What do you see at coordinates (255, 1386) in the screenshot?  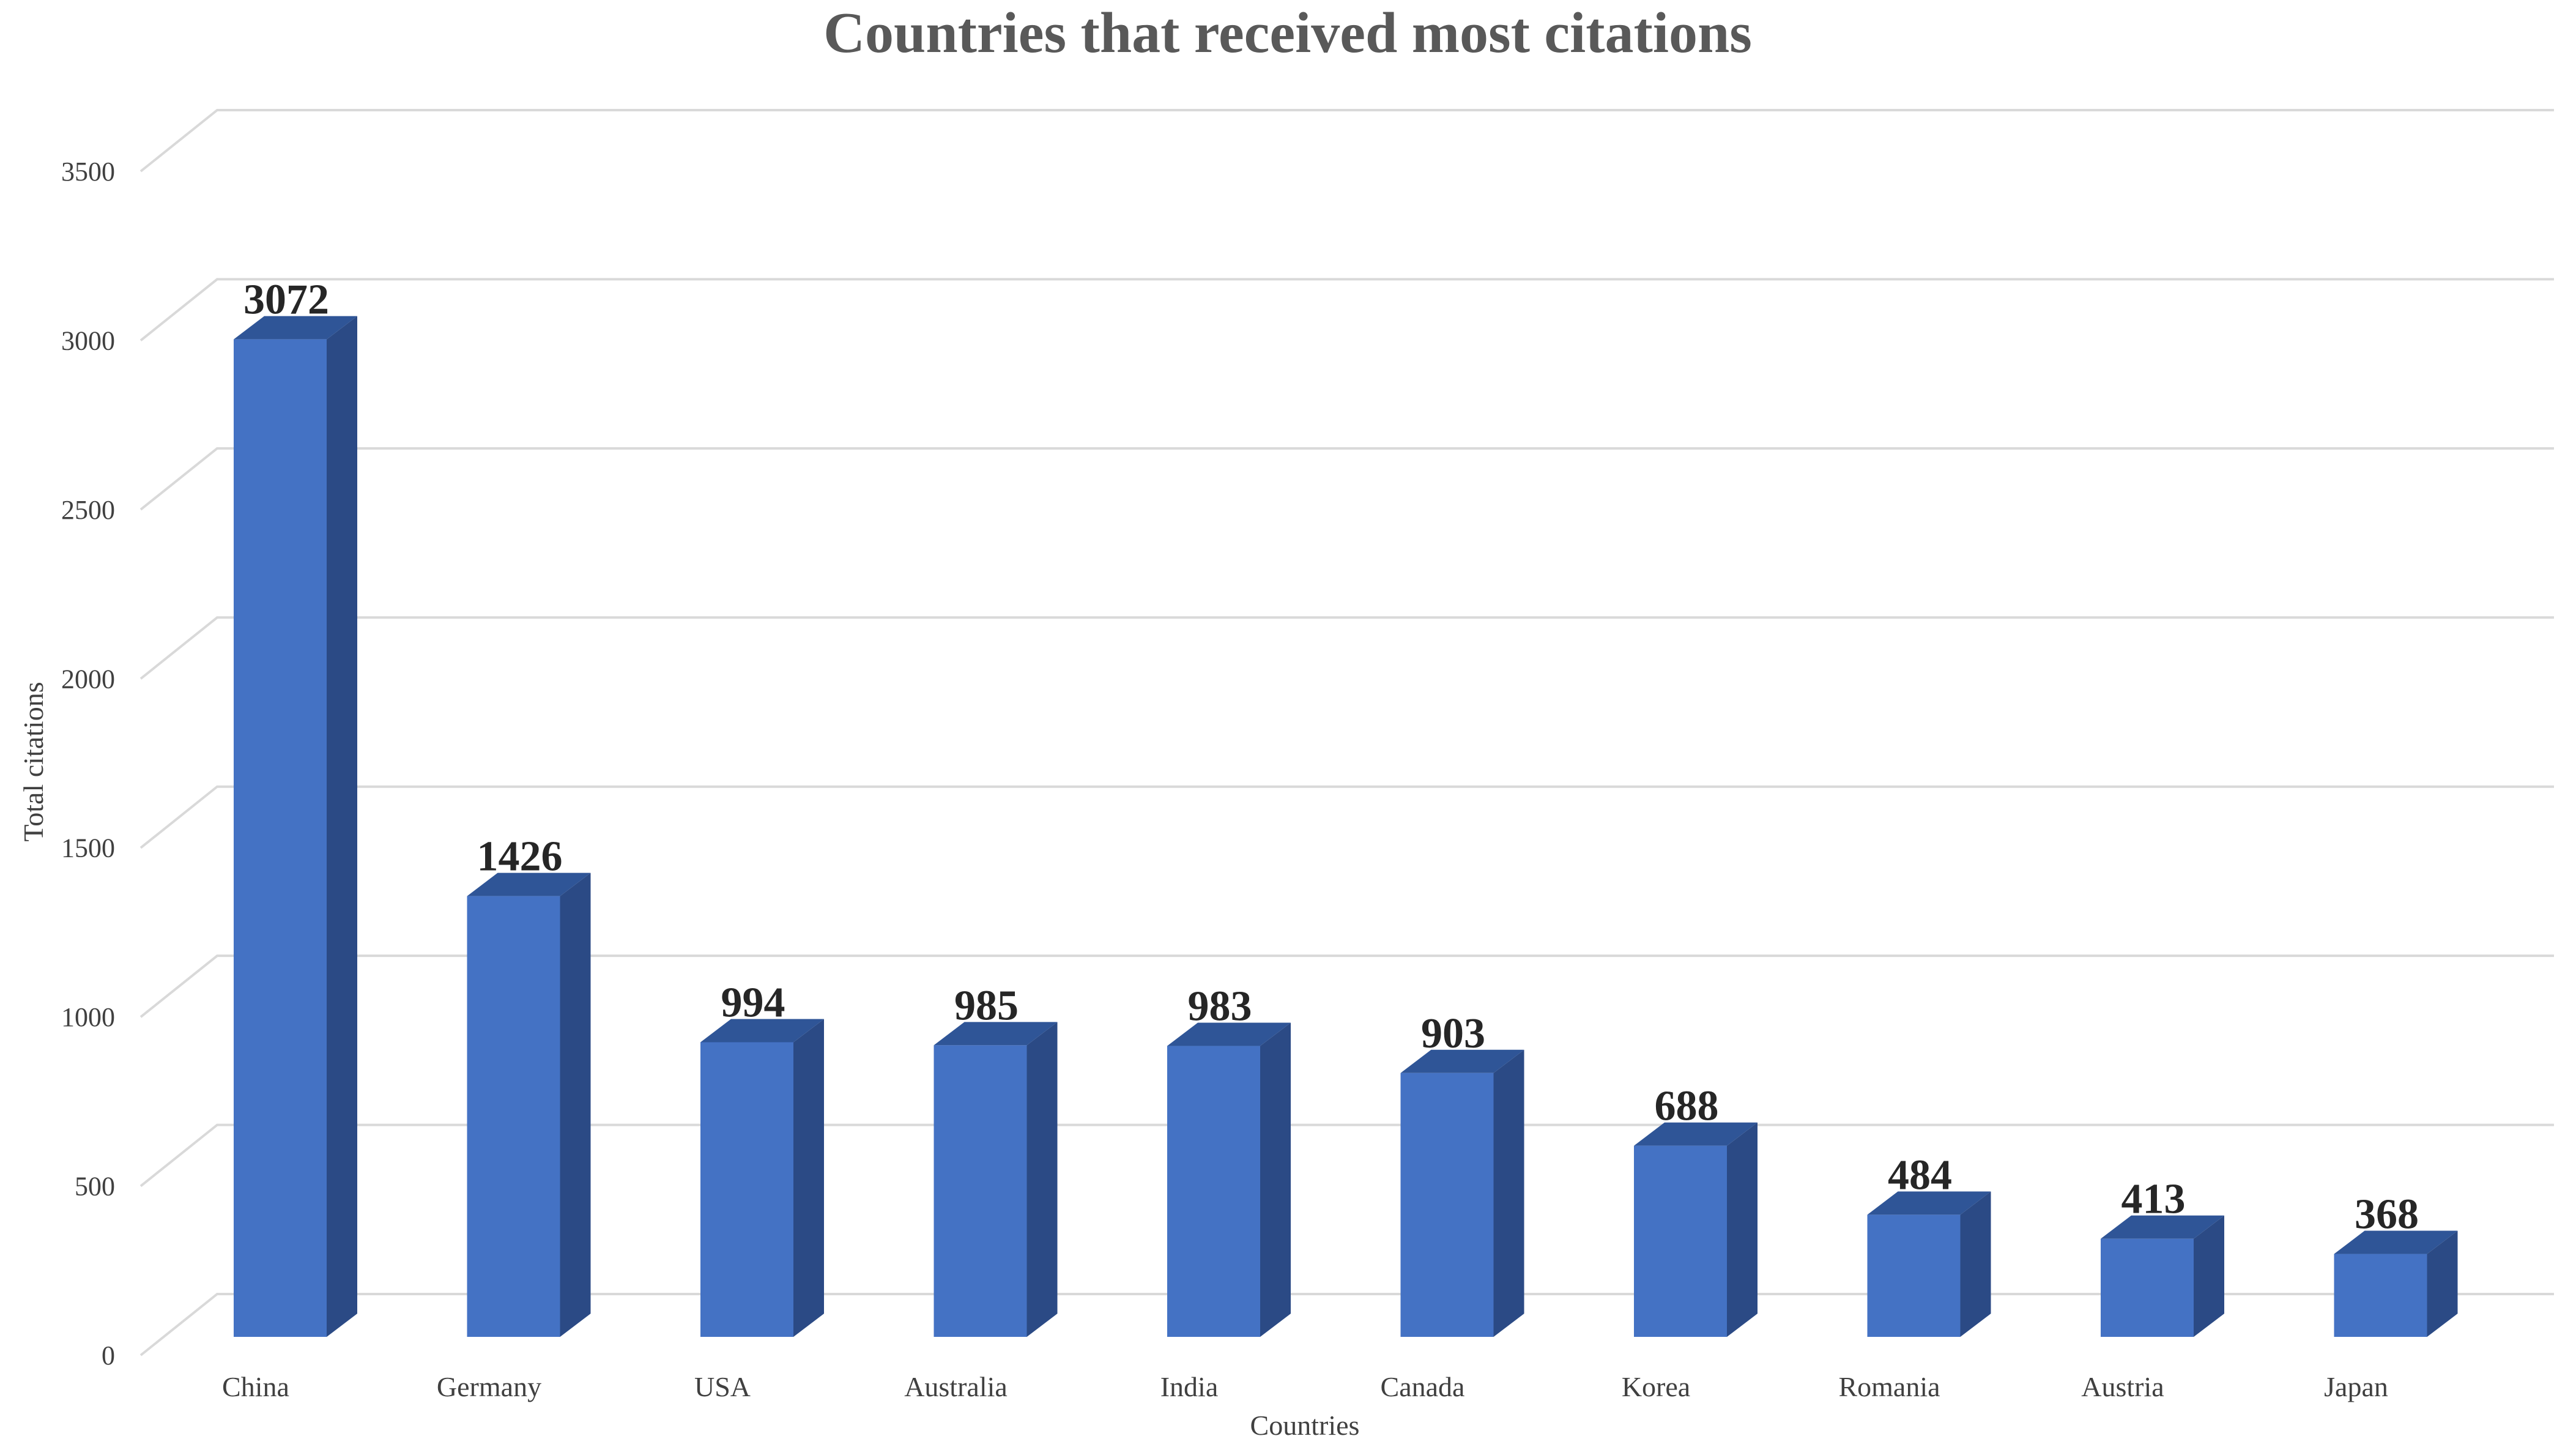 I see `x-tick-label: China` at bounding box center [255, 1386].